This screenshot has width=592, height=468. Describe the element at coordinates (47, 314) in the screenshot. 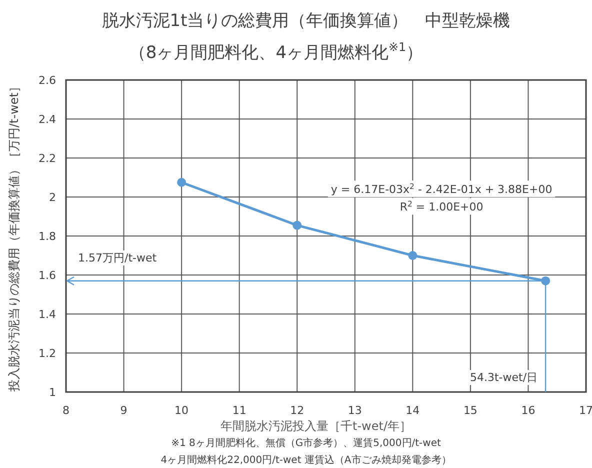

I see `y-tick-label: 1.4` at that location.